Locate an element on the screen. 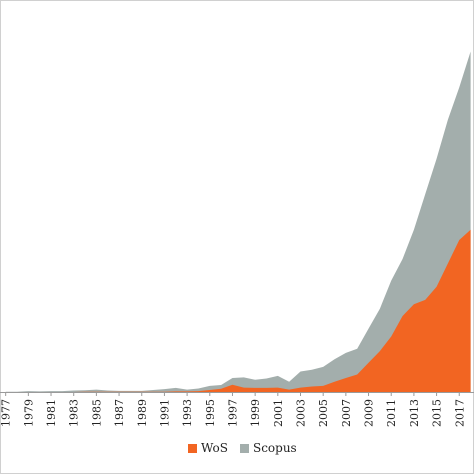 The width and height of the screenshot is (474, 474). legend-label-scopus: Scopus is located at coordinates (274, 448).